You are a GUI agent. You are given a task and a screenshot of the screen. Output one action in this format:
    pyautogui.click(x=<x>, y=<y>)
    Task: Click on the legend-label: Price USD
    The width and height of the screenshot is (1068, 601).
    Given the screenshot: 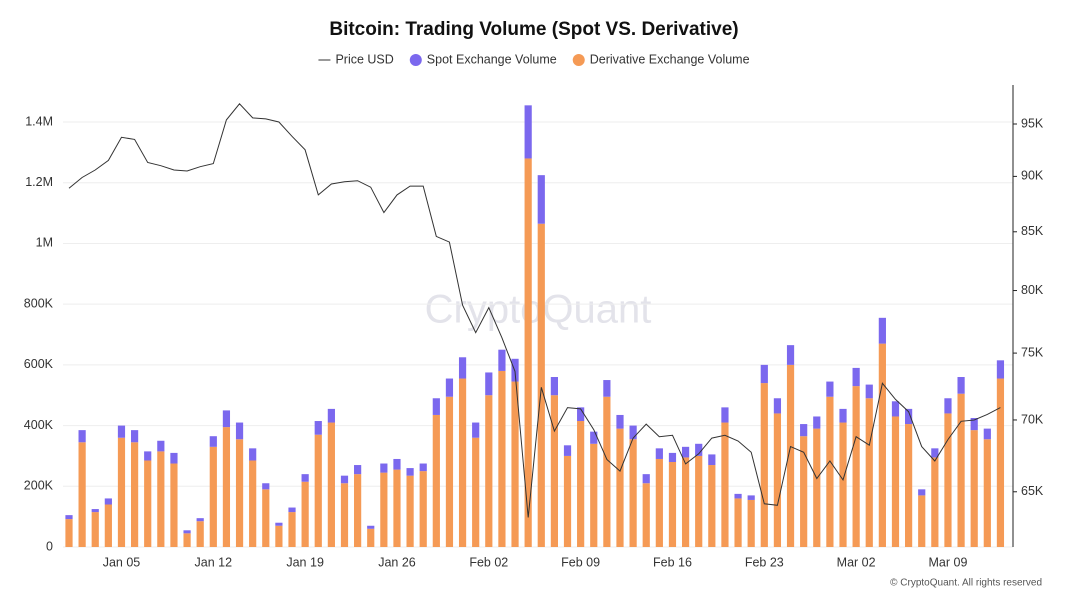 What is the action you would take?
    pyautogui.click(x=364, y=59)
    